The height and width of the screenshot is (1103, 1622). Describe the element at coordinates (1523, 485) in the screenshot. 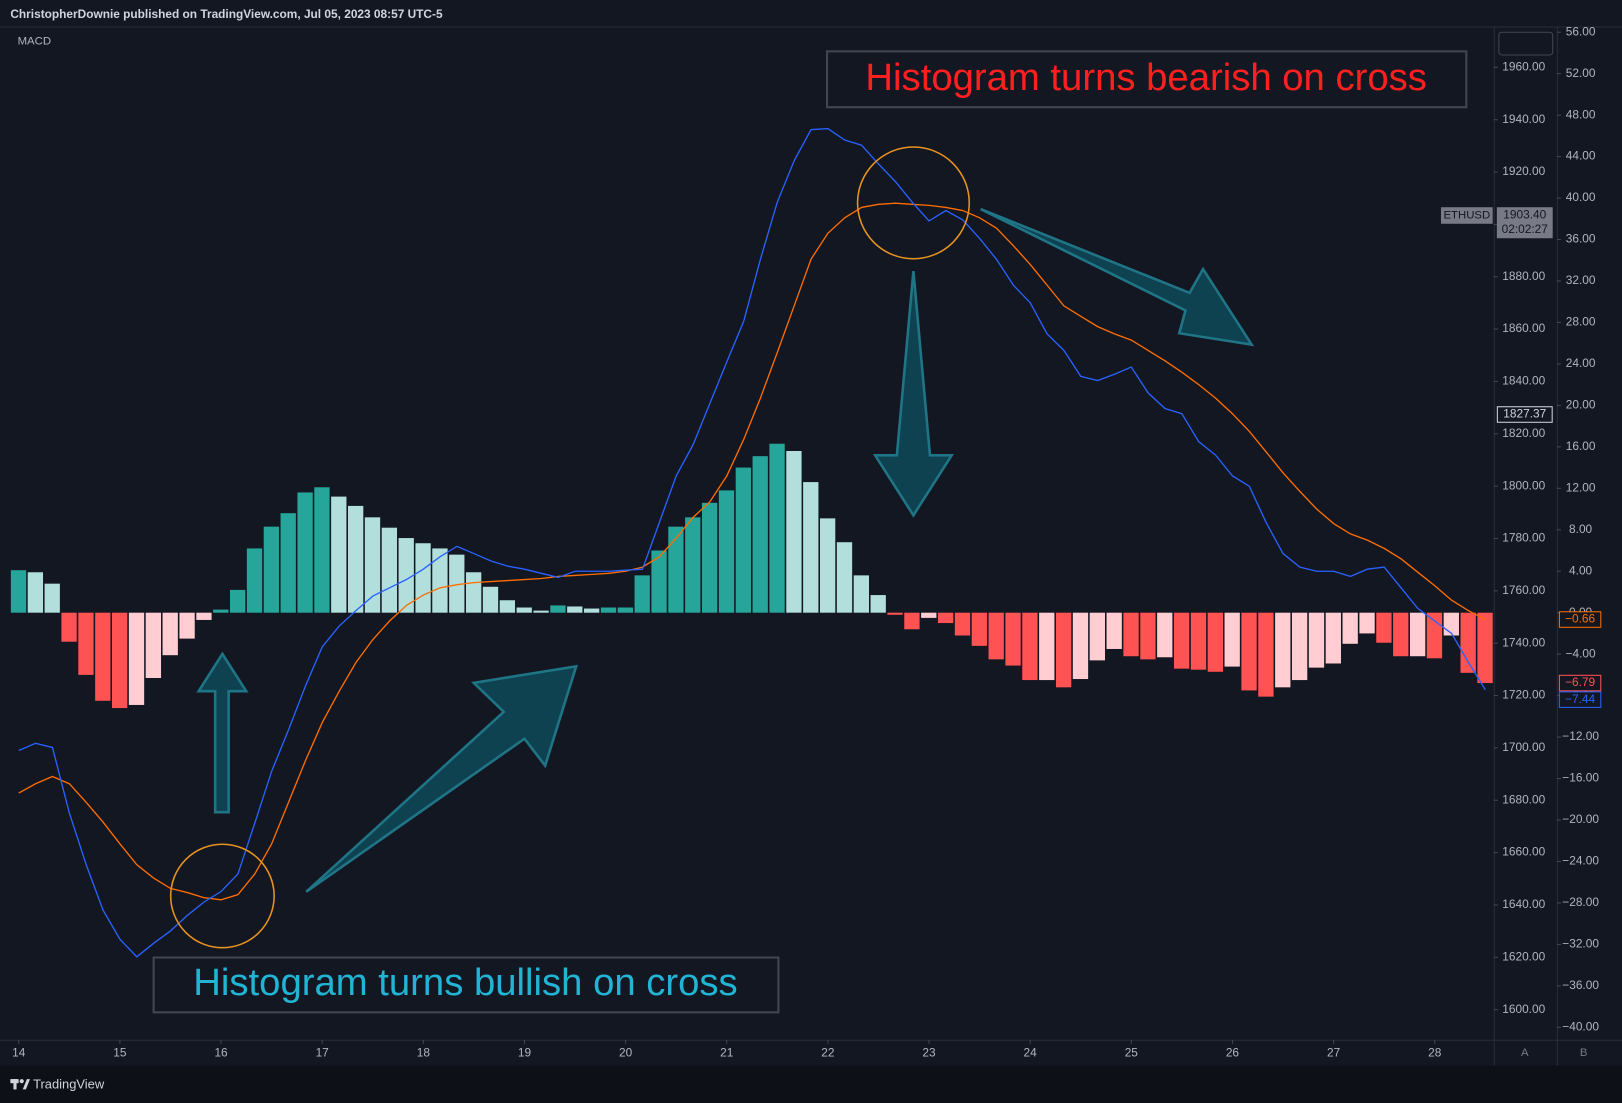

I see `y2-tick-label: 1800.00` at that location.